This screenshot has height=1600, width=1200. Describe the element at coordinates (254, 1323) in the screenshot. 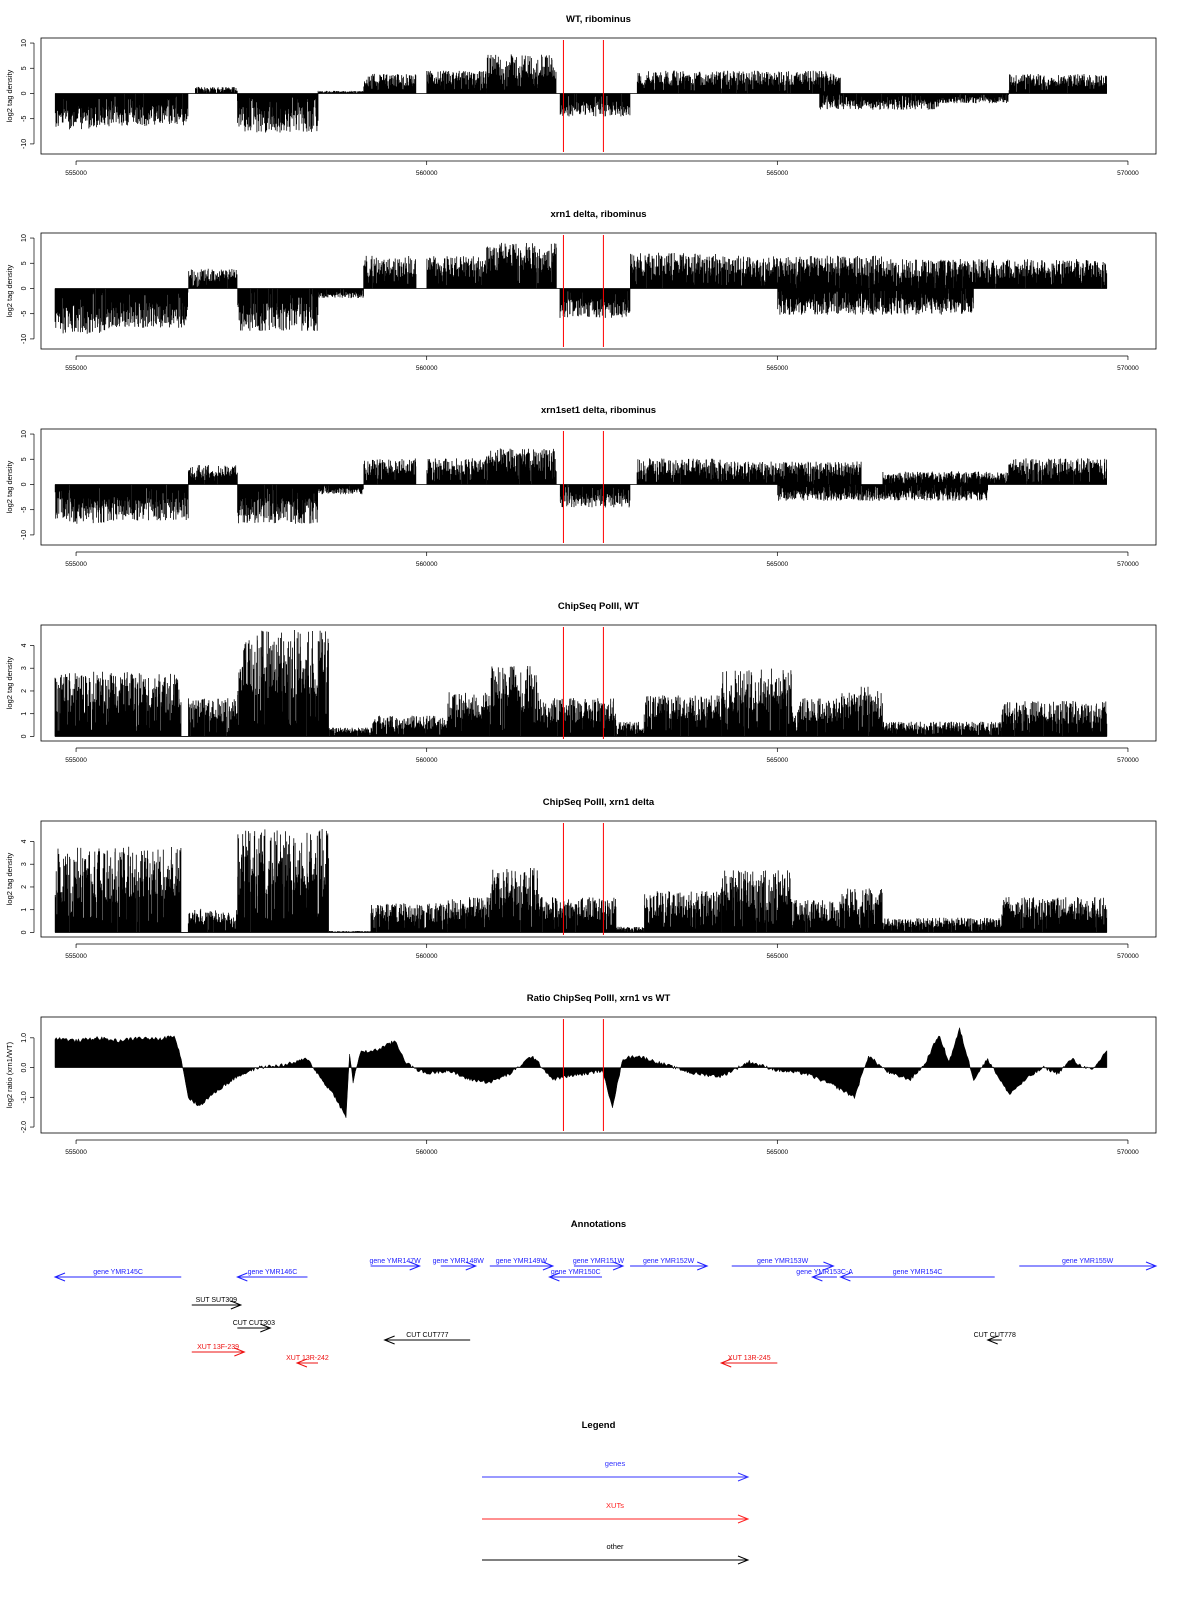

I see `feature-label: CUT CUT303` at that location.